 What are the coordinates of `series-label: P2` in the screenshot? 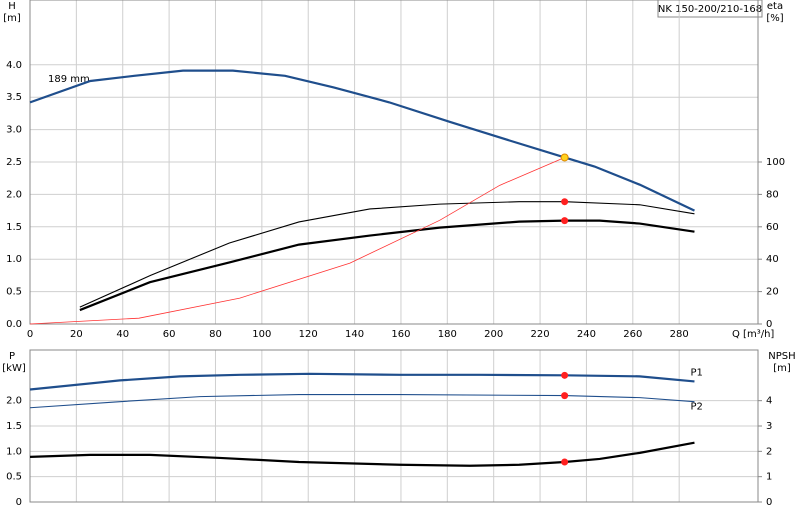 It's located at (696, 407).